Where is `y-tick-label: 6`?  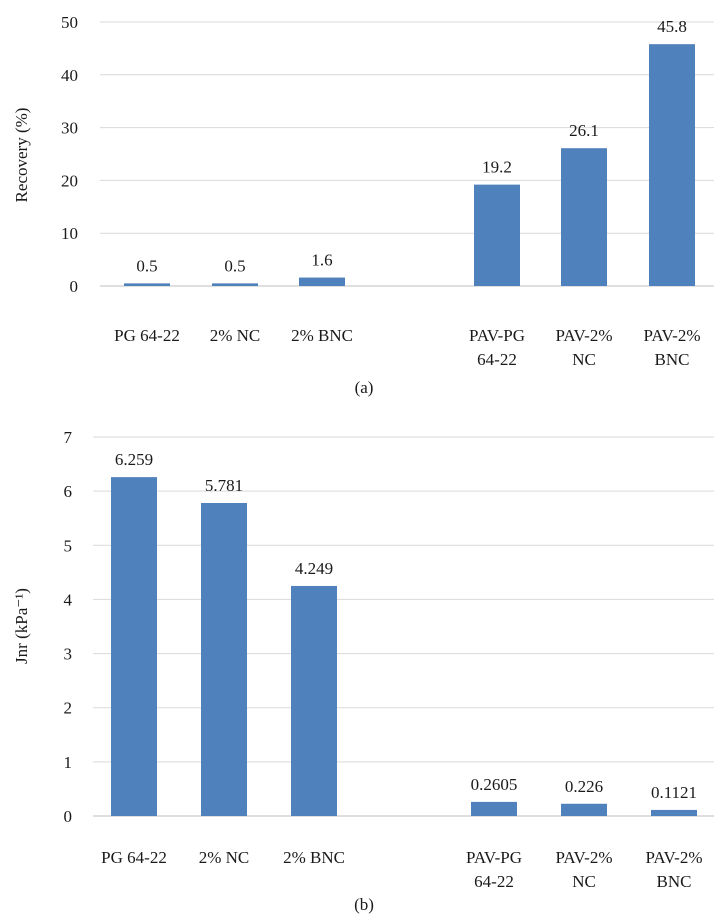
y-tick-label: 6 is located at coordinates (68, 491).